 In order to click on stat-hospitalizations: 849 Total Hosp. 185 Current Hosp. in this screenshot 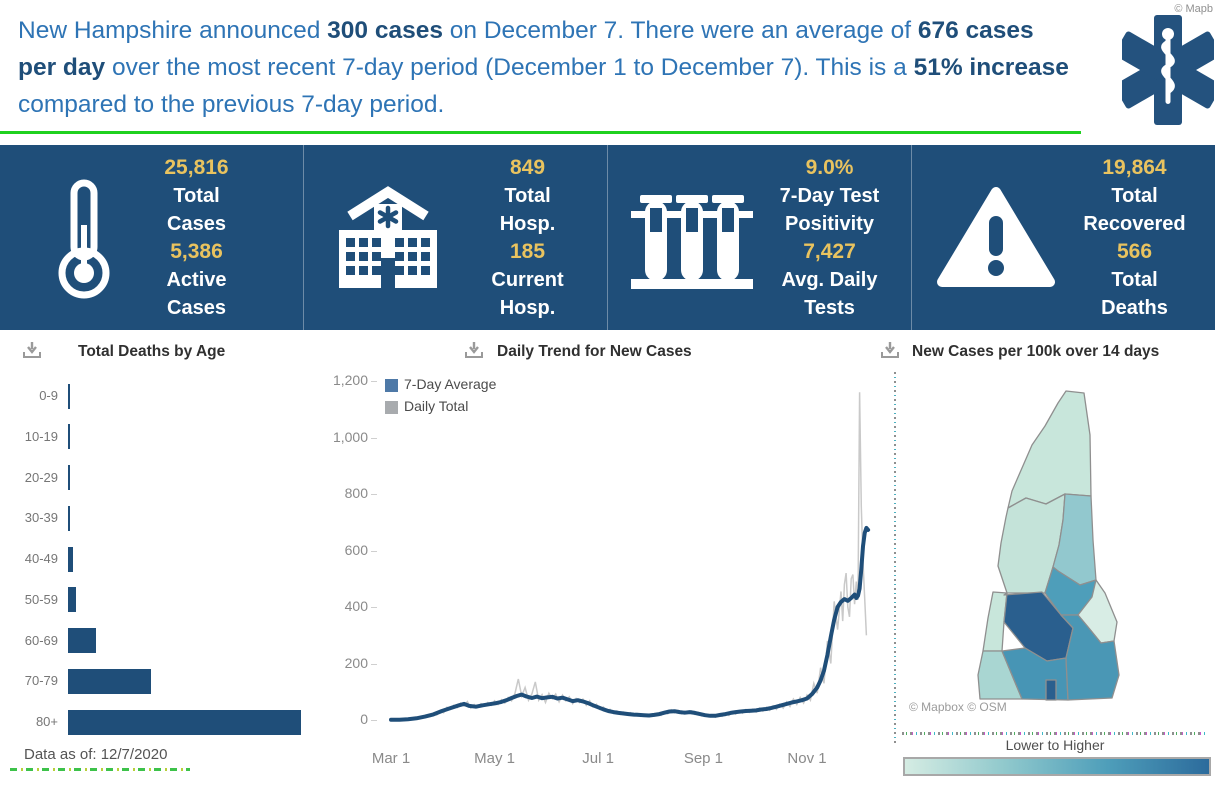, I will do `click(455, 237)`.